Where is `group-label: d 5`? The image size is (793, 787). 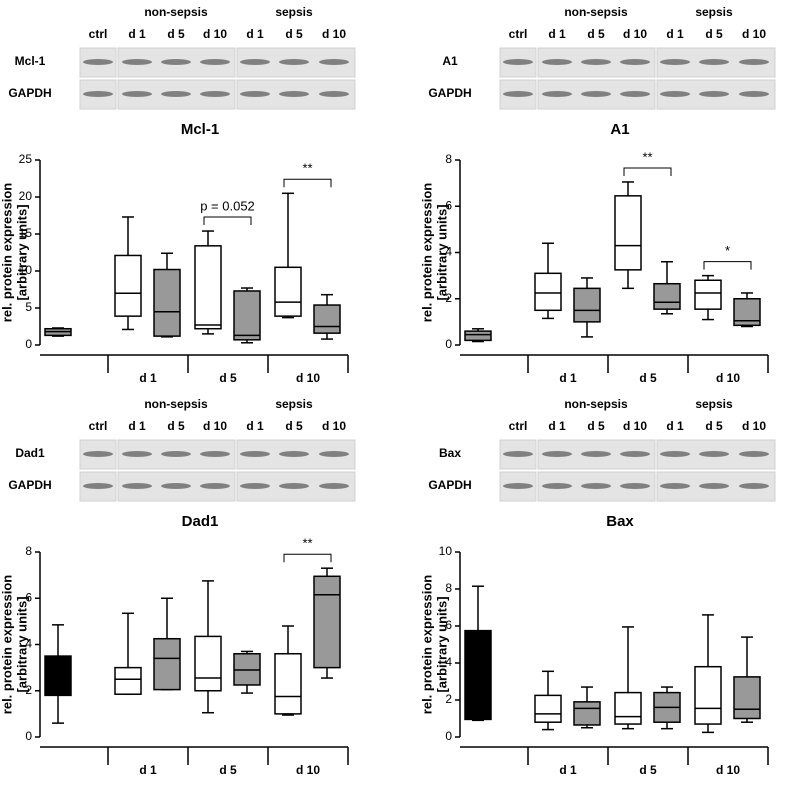
group-label: d 5 is located at coordinates (648, 378).